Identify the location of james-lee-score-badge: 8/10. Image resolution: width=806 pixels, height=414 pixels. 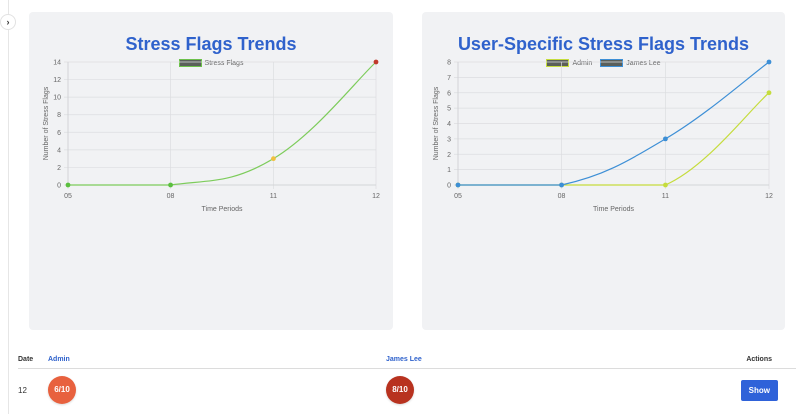
(400, 390).